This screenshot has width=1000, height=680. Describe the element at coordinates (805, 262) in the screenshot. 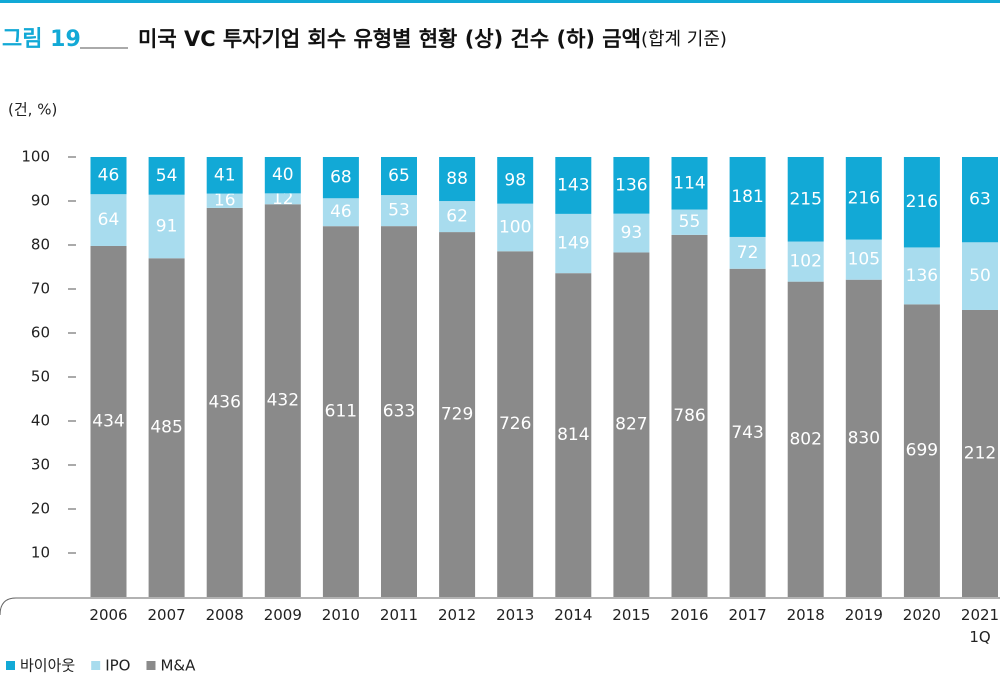

I see `data-label: 102` at that location.